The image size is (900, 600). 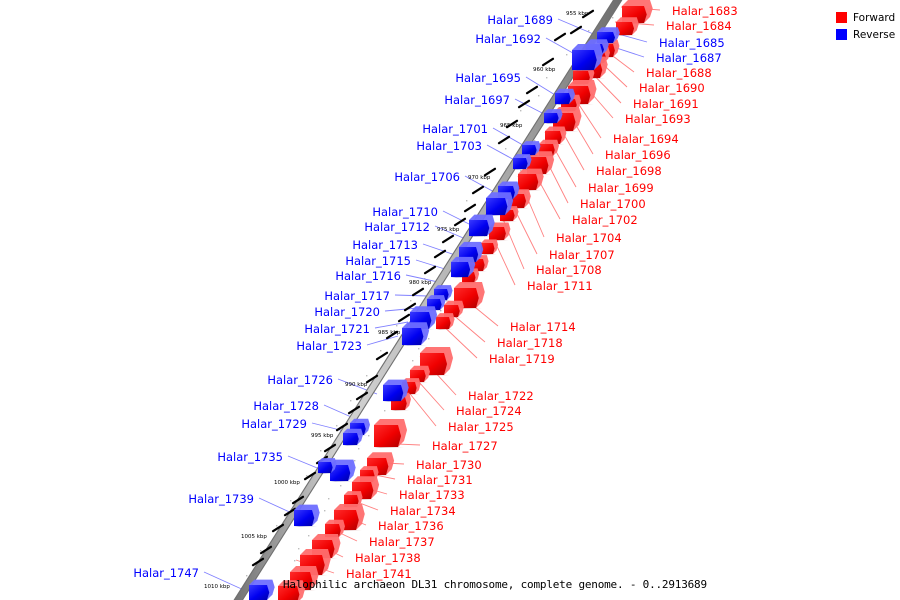 What do you see at coordinates (621, 188) in the screenshot?
I see `gene-label-halar_1699: Halar_1699` at bounding box center [621, 188].